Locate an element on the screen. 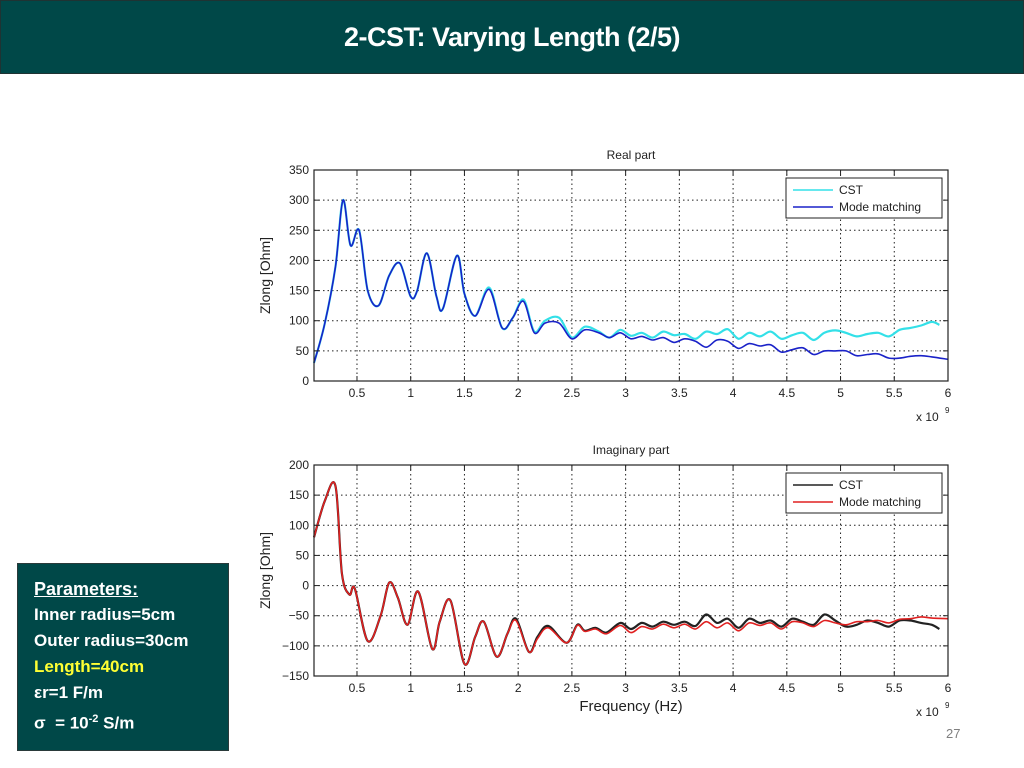 The image size is (1024, 768). param-inner-radius: Inner radius=5cm is located at coordinates (105, 614).